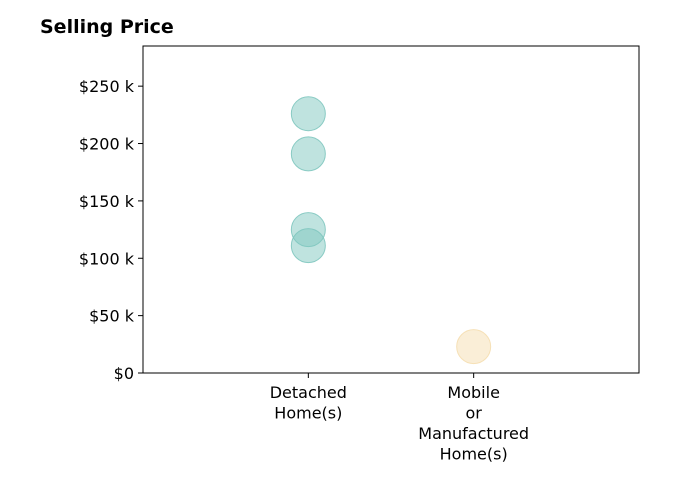 Image resolution: width=679 pixels, height=503 pixels. What do you see at coordinates (107, 144) in the screenshot?
I see `y-tick-label: $200 k` at bounding box center [107, 144].